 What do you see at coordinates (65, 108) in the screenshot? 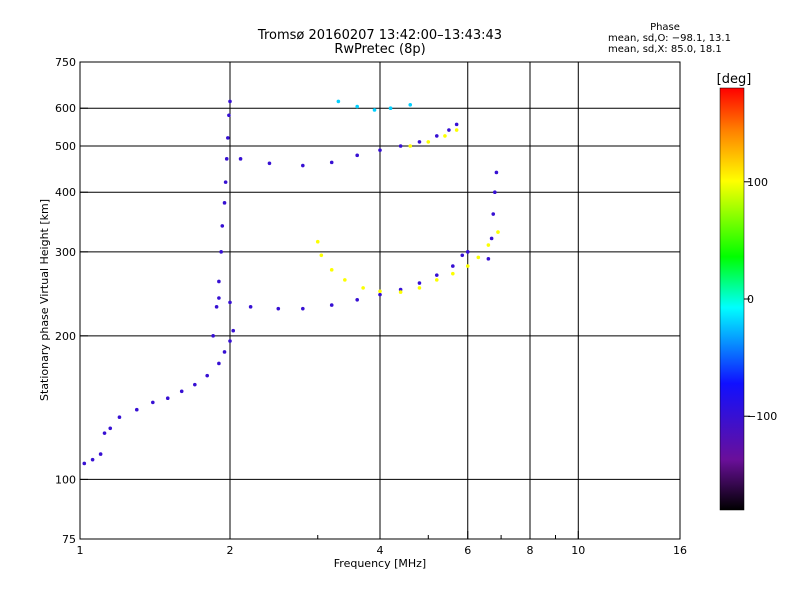
I see `y-tick-label: 600` at bounding box center [65, 108].